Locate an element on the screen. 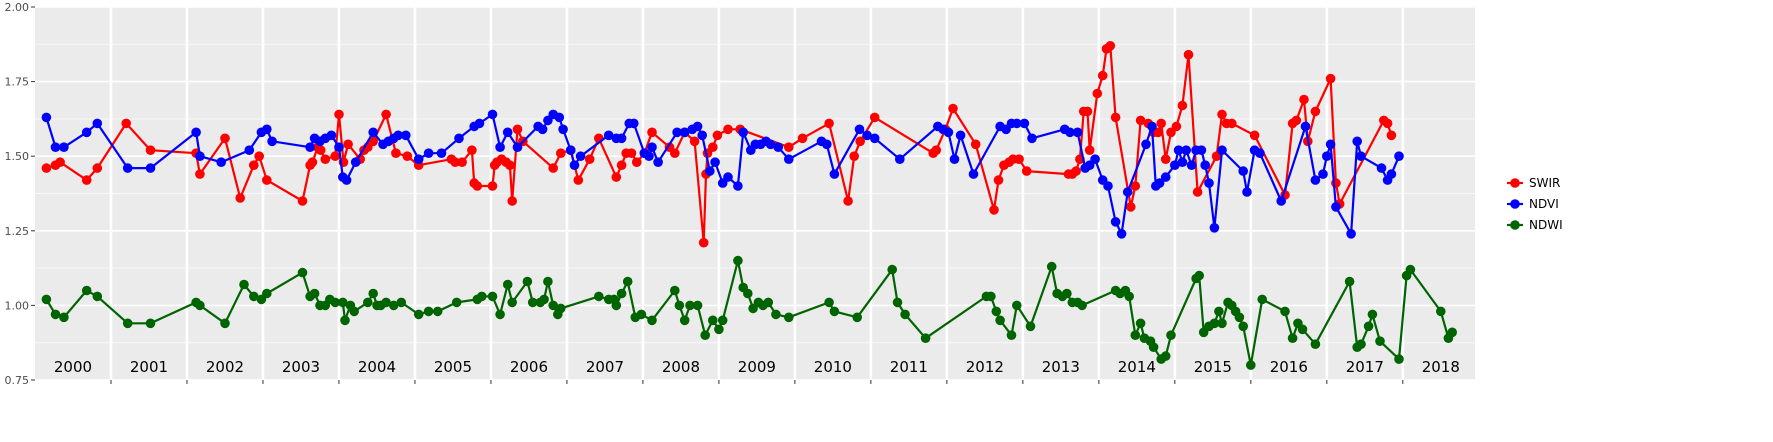 This screenshot has height=442, width=1773. year-label-2008: 2008 is located at coordinates (681, 367).